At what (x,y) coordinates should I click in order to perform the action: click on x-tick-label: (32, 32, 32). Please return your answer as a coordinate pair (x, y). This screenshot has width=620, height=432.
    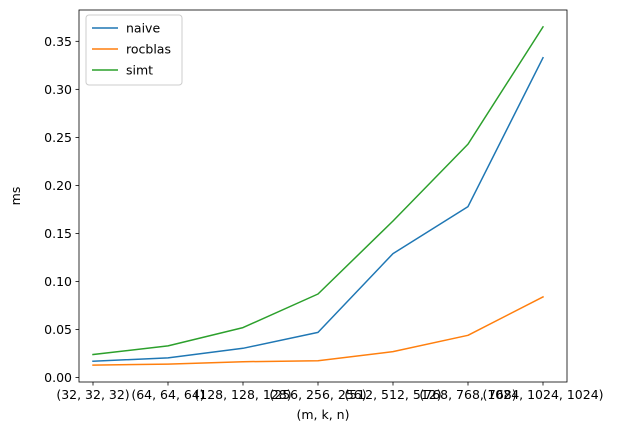
    Looking at the image, I should click on (92, 394).